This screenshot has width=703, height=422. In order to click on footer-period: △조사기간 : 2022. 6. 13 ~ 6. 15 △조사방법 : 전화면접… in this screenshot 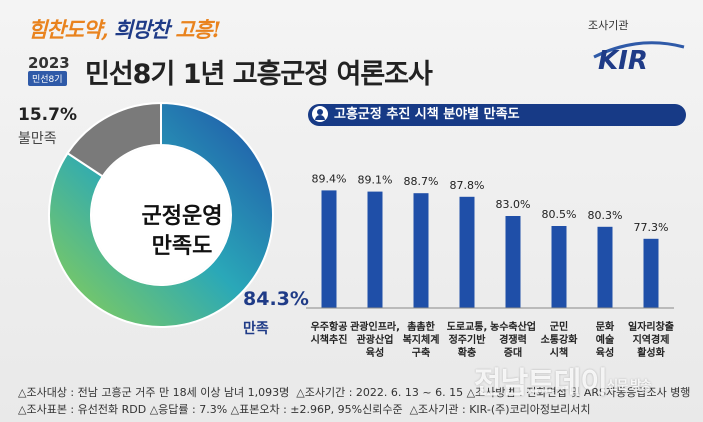, I will do `click(493, 392)`.